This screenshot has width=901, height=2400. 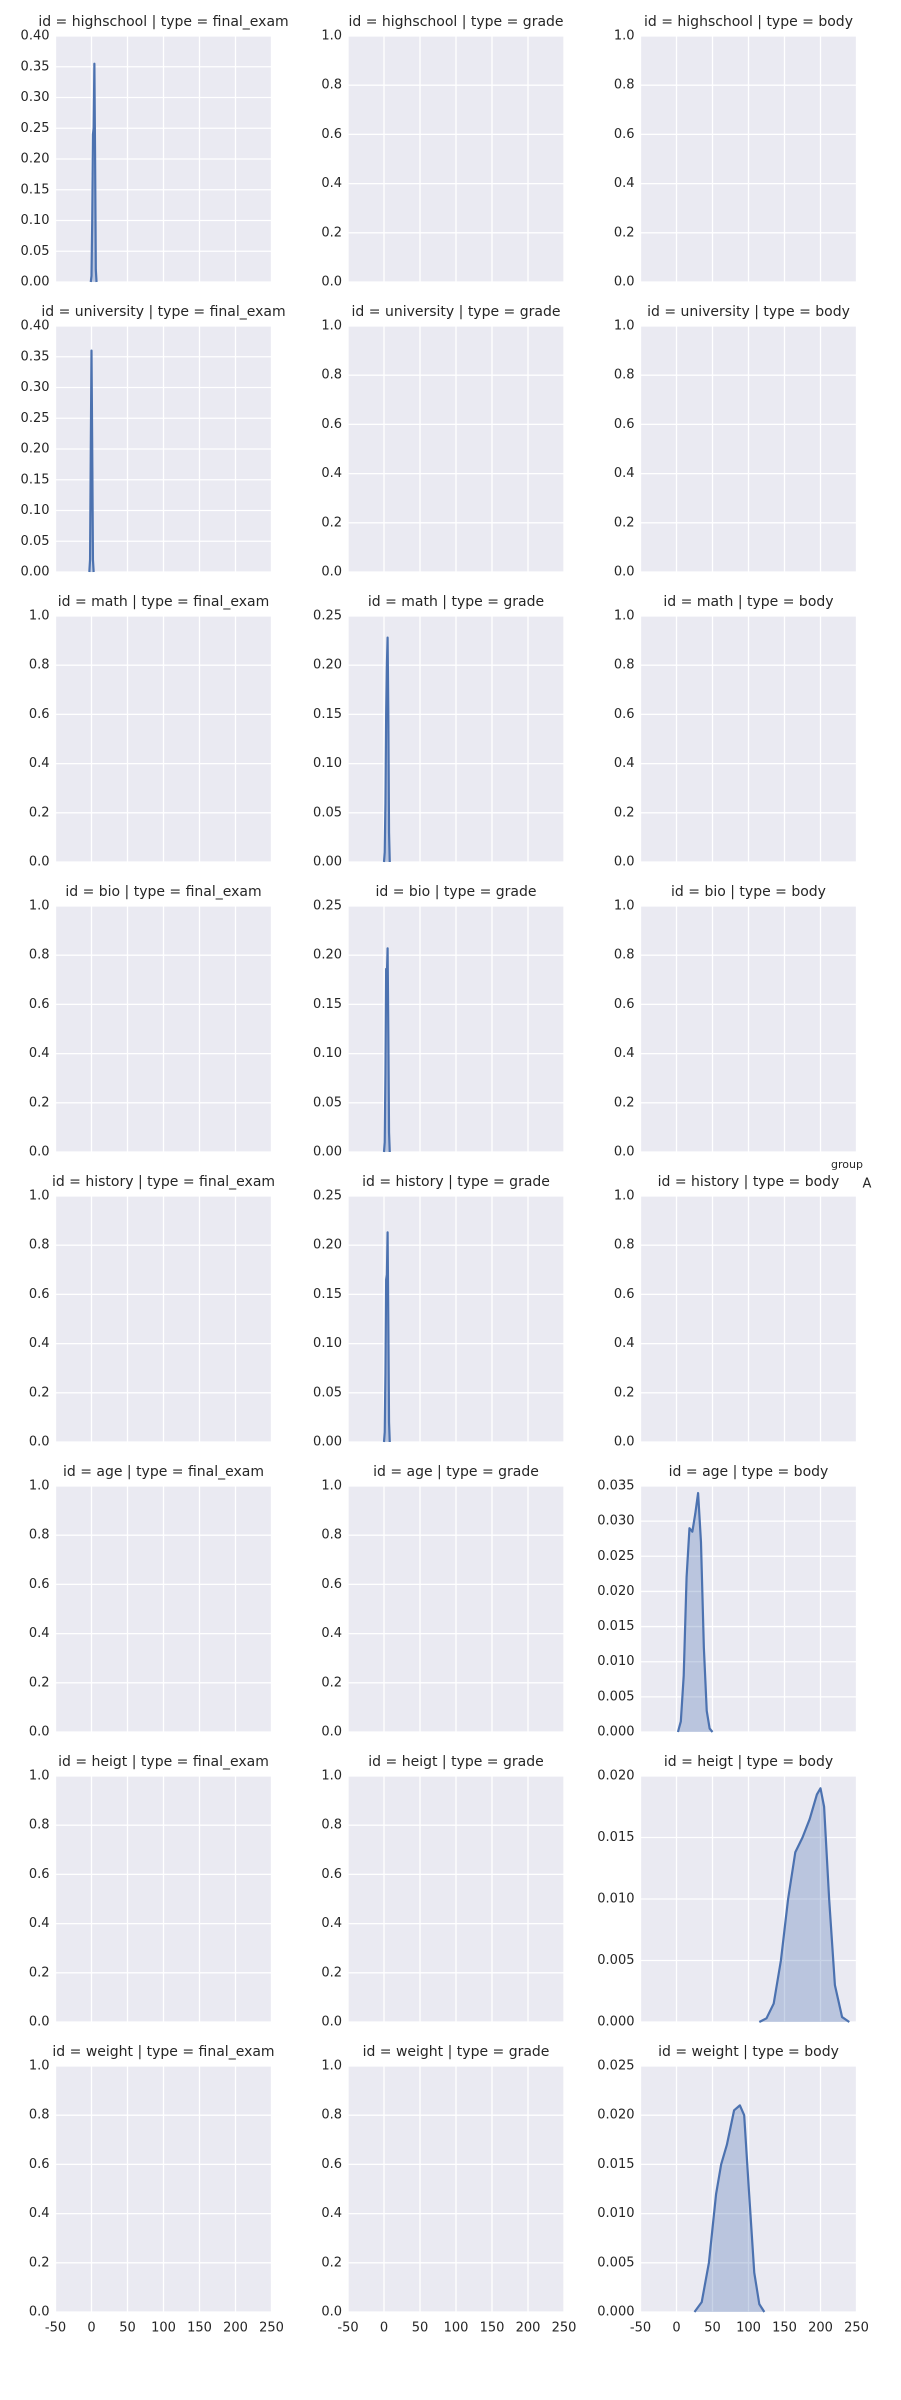 I want to click on panel-title: id = bio | type = final_exam, so click(x=163, y=892).